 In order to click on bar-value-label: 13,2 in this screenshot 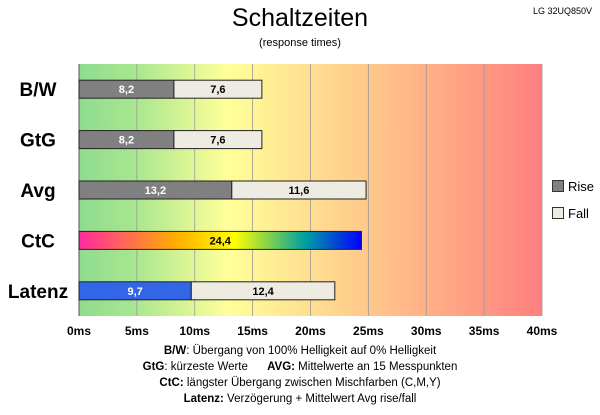, I will do `click(155, 191)`.